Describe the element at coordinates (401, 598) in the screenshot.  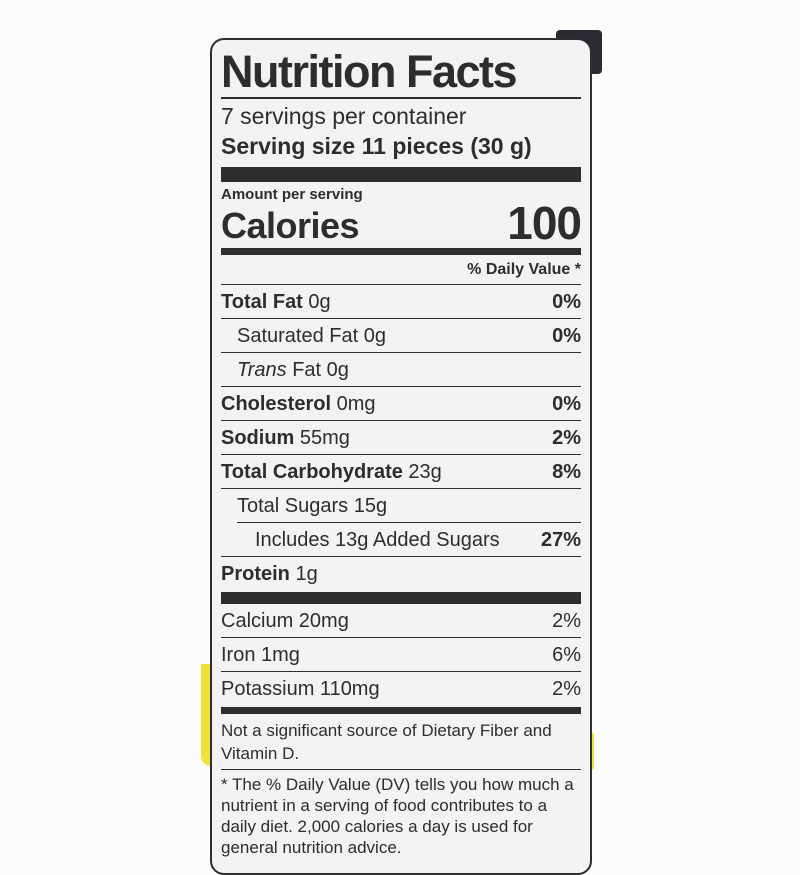
I see `thick-divider-minerals` at that location.